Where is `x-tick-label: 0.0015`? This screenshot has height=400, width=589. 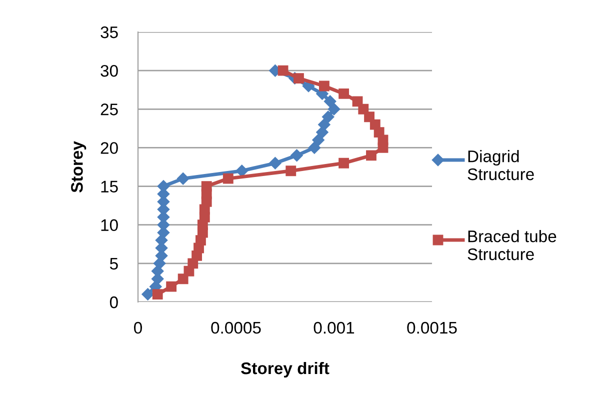 x-tick-label: 0.0015 is located at coordinates (432, 328).